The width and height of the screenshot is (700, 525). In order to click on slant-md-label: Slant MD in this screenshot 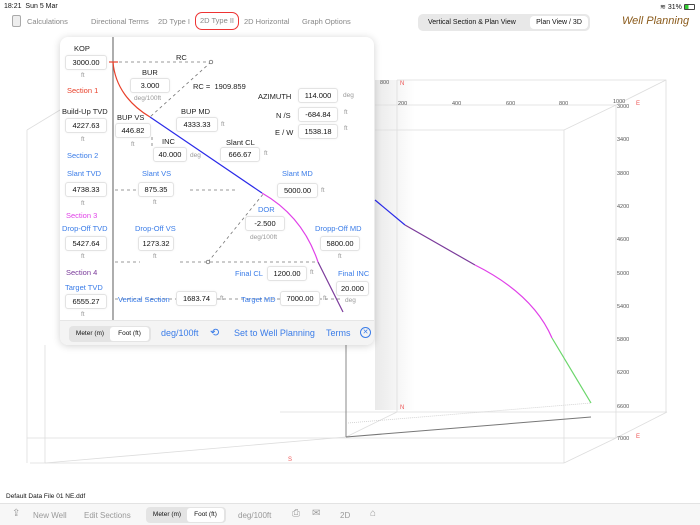, I will do `click(297, 173)`.